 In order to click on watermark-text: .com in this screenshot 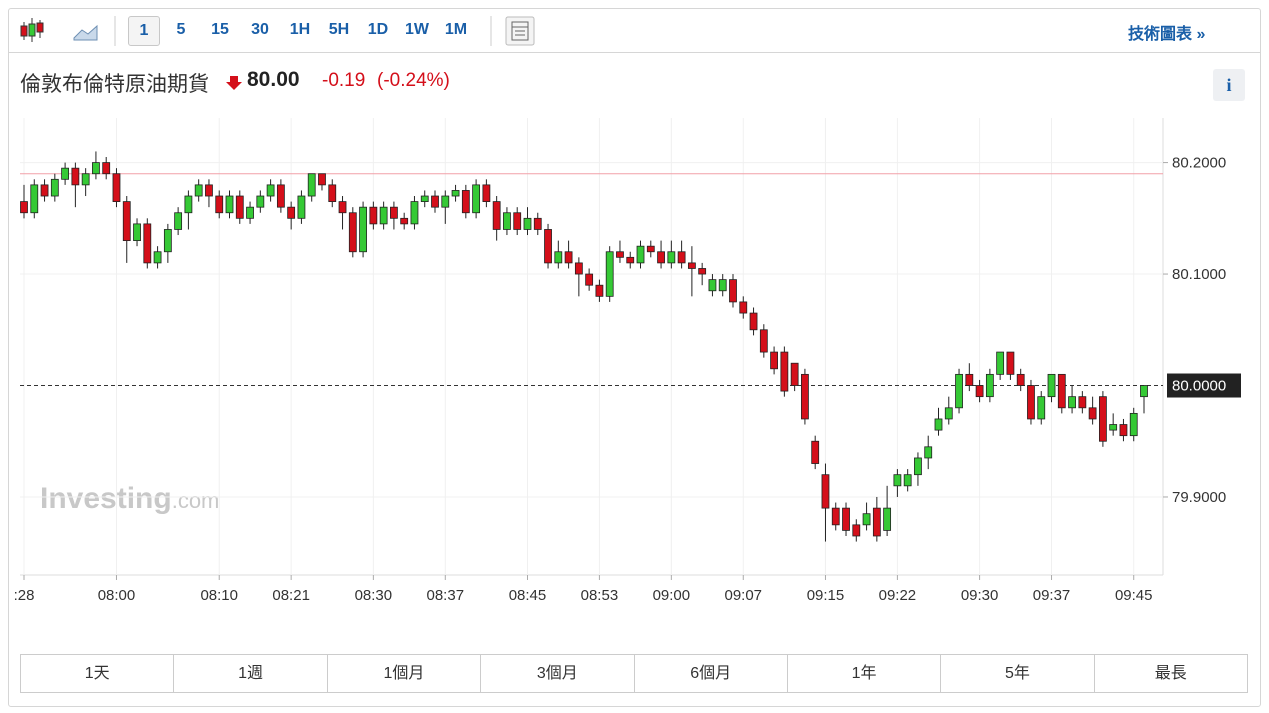, I will do `click(196, 500)`.